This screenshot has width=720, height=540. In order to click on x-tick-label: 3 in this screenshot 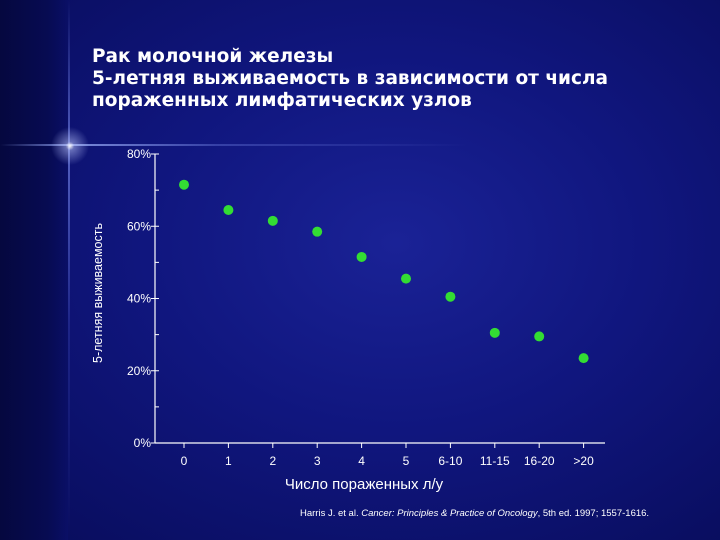, I will do `click(317, 461)`.